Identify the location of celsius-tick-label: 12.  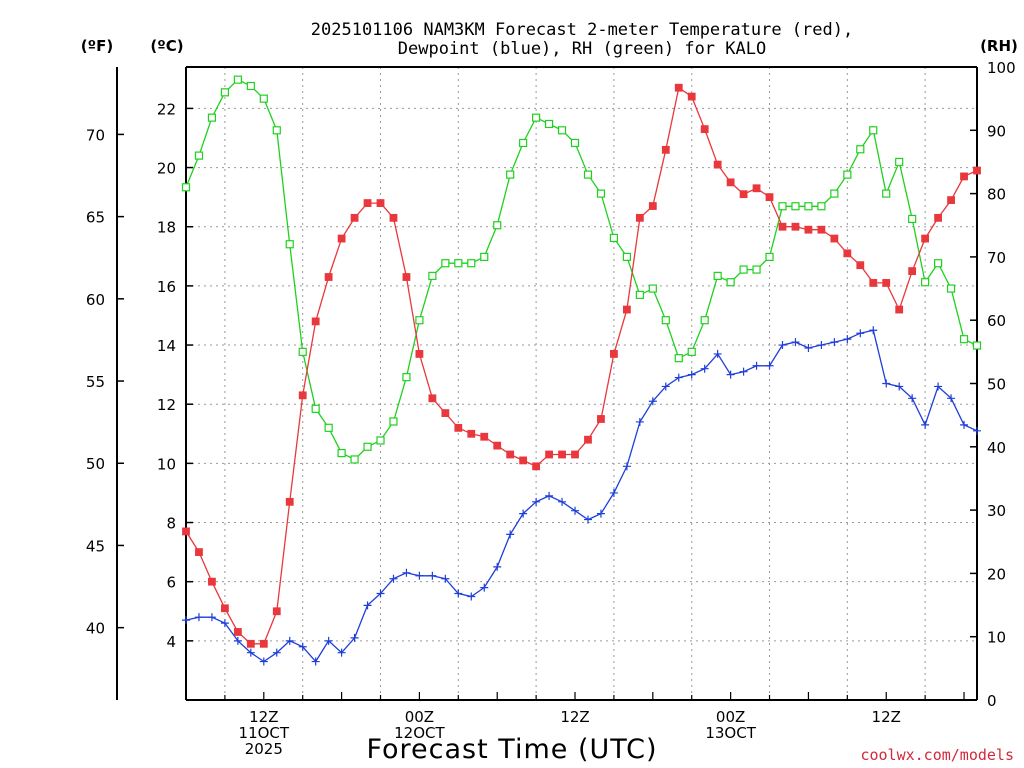
(166, 405).